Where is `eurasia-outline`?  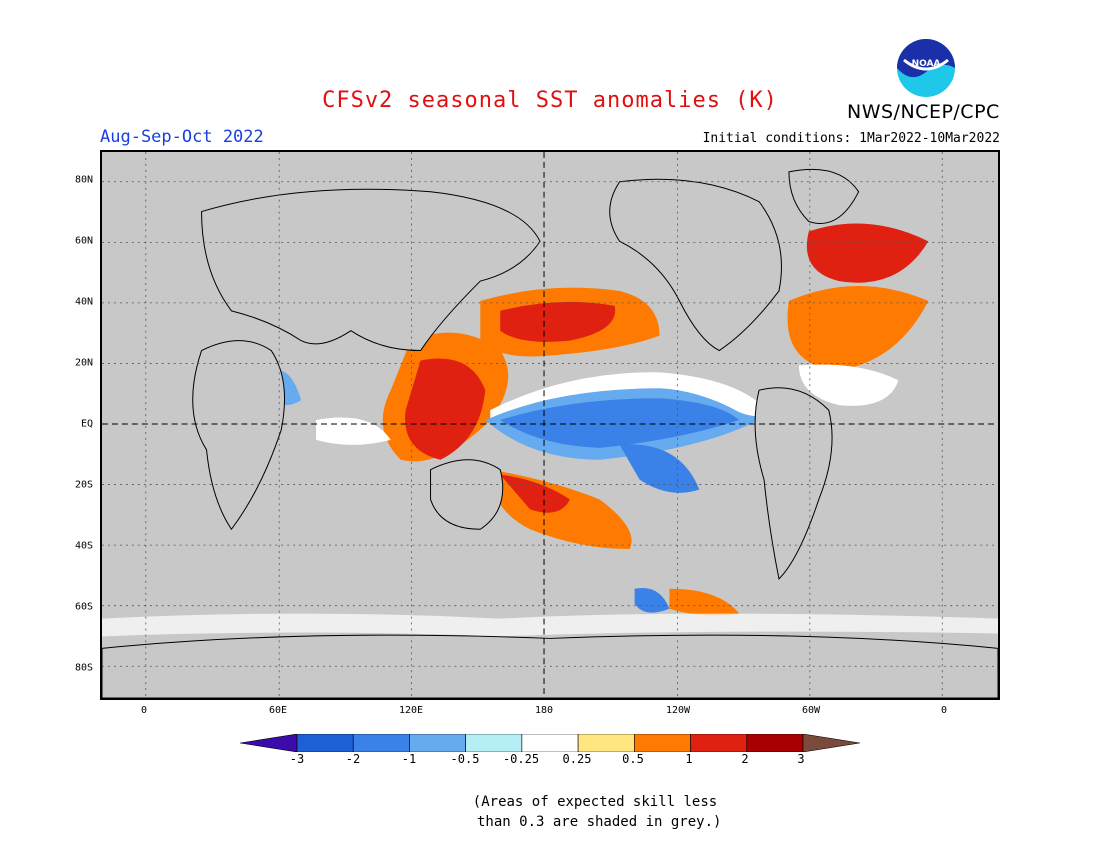
eurasia-outline is located at coordinates (371, 270).